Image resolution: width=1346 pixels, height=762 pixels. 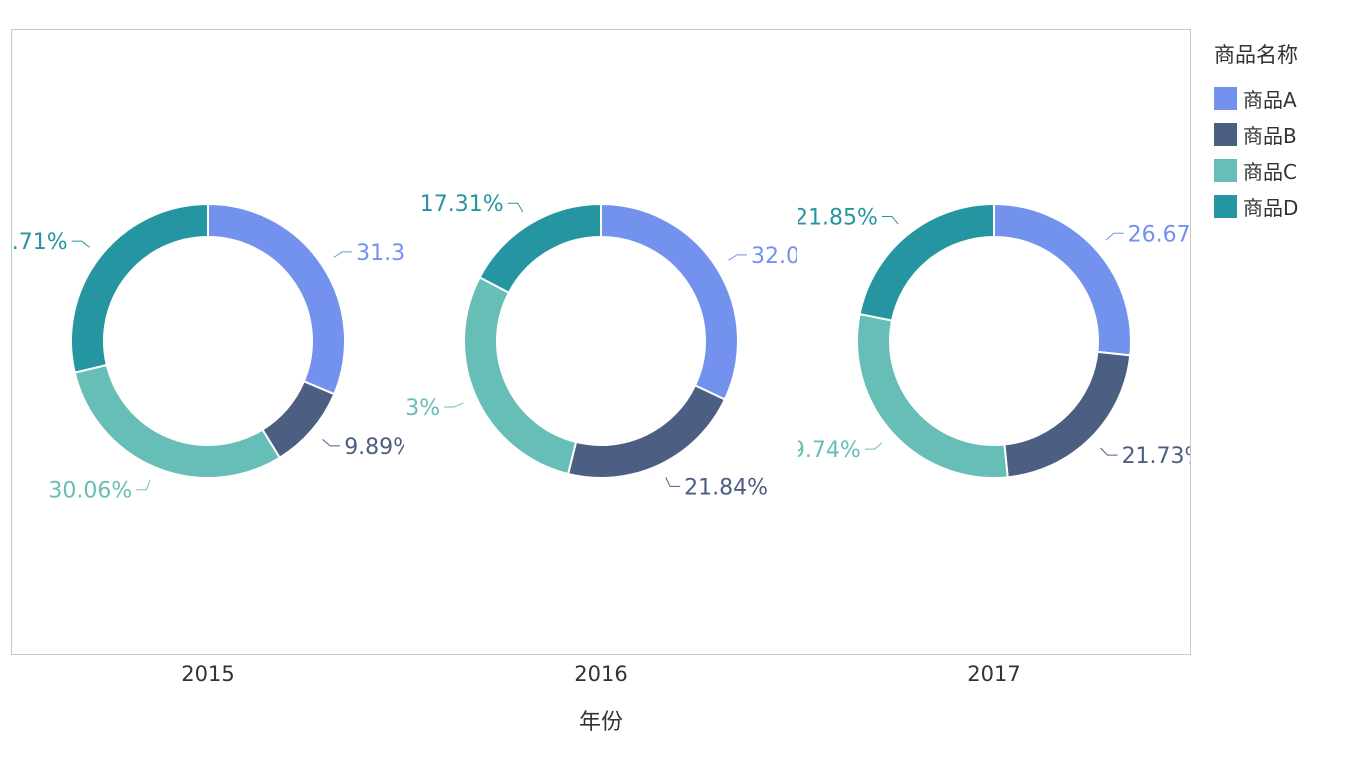 I want to click on donut-2016: 32.02% 21.84% 28.83% 17.31%, so click(x=595, y=346).